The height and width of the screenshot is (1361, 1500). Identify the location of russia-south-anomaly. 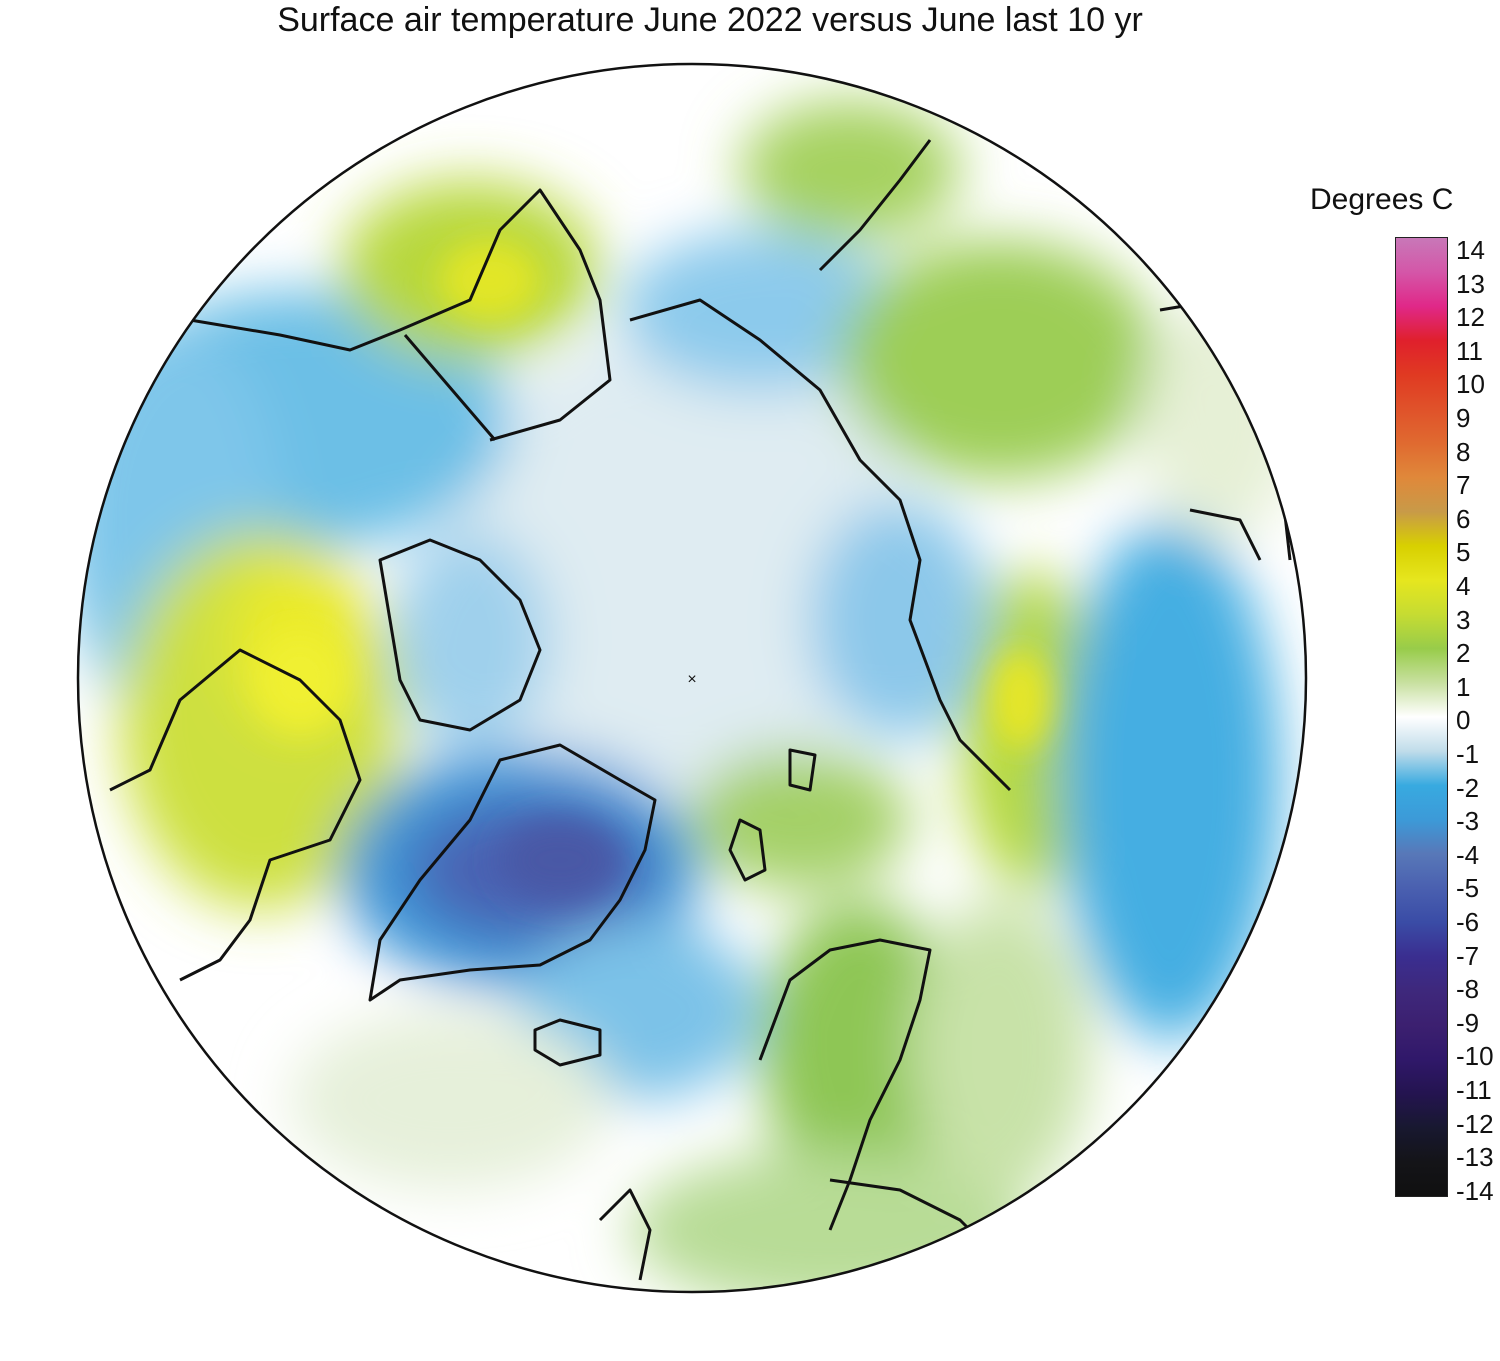
(1000, 1050).